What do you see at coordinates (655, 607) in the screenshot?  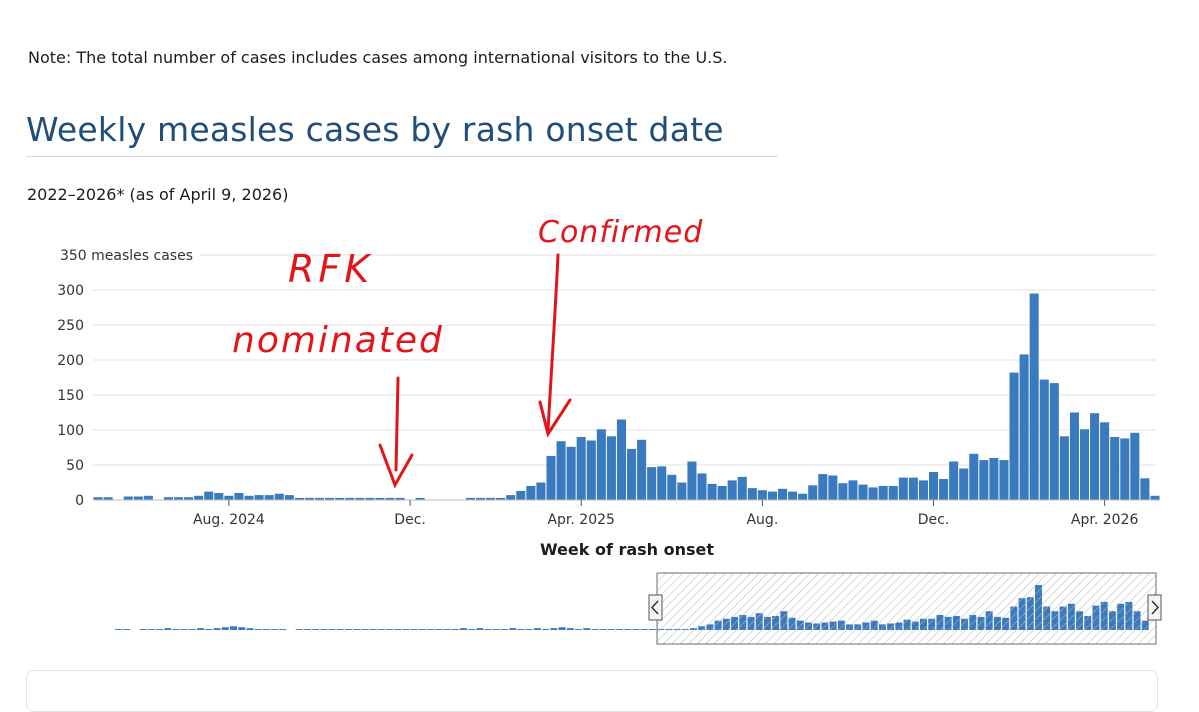 I see `navigator-left-handle` at bounding box center [655, 607].